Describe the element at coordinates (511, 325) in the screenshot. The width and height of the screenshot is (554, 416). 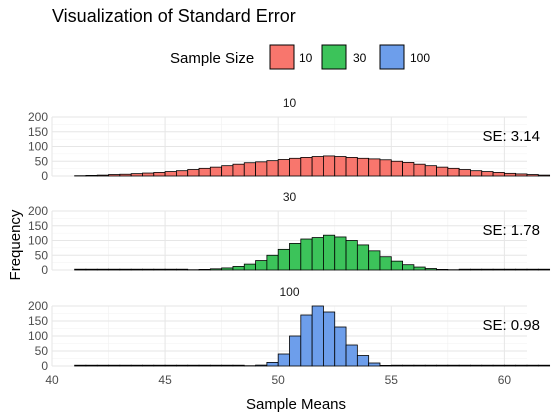
I see `se-annotation: SE: 0.98` at that location.